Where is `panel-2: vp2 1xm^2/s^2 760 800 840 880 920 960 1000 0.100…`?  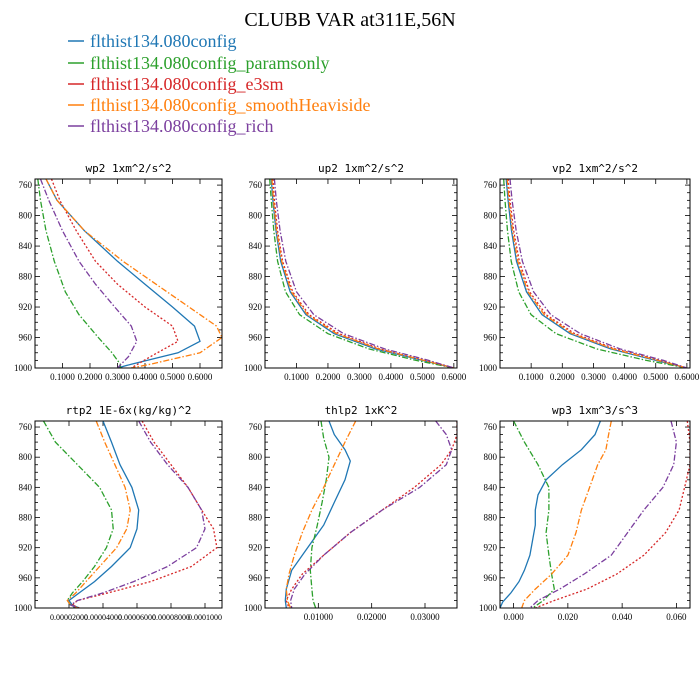 panel-2: vp2 1xm^2/s^2 760 800 840 880 920 960 1000 0.100… is located at coordinates (589, 272).